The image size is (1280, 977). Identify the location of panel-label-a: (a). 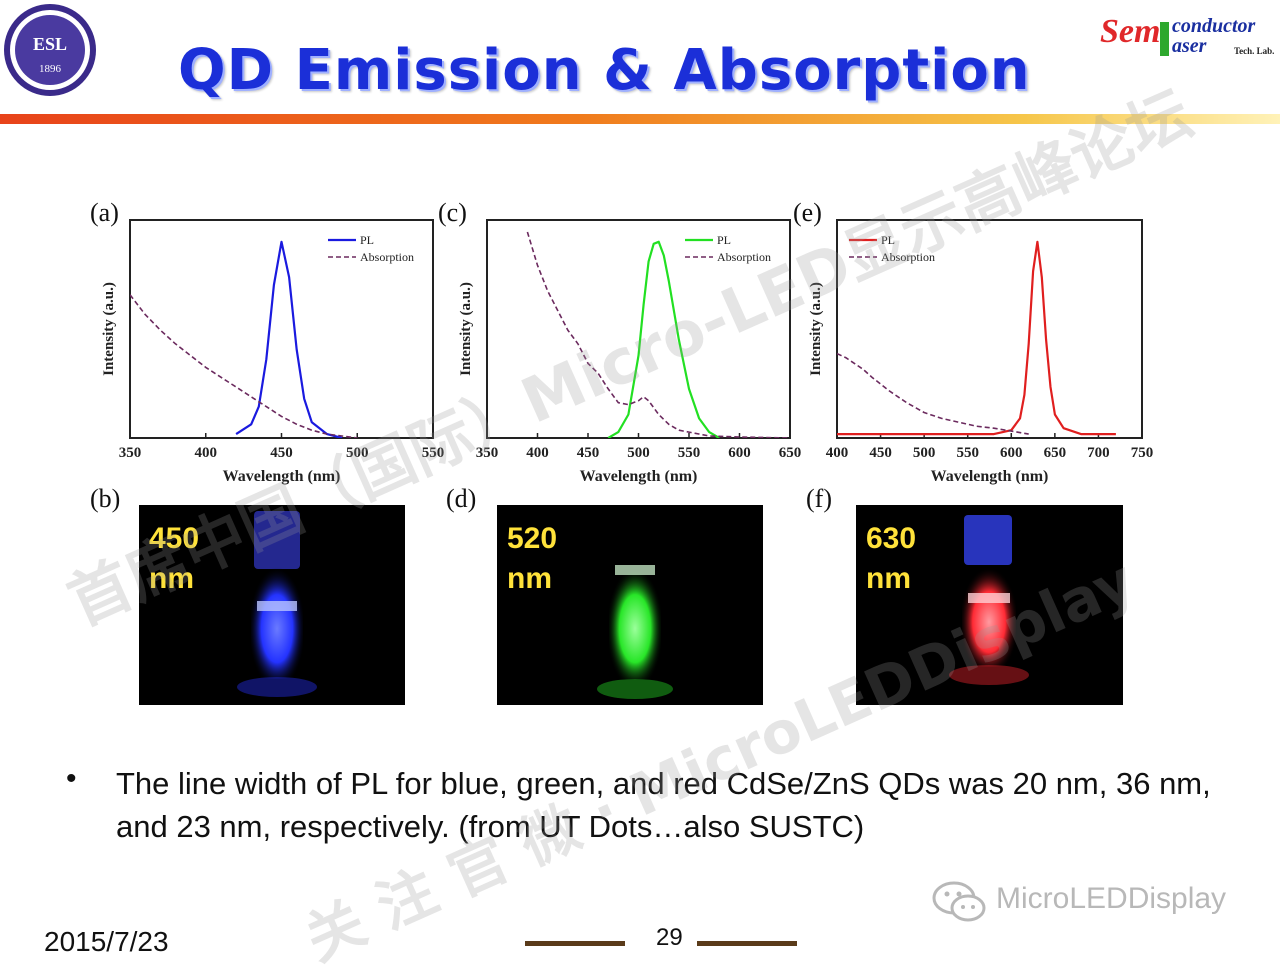
(104, 212).